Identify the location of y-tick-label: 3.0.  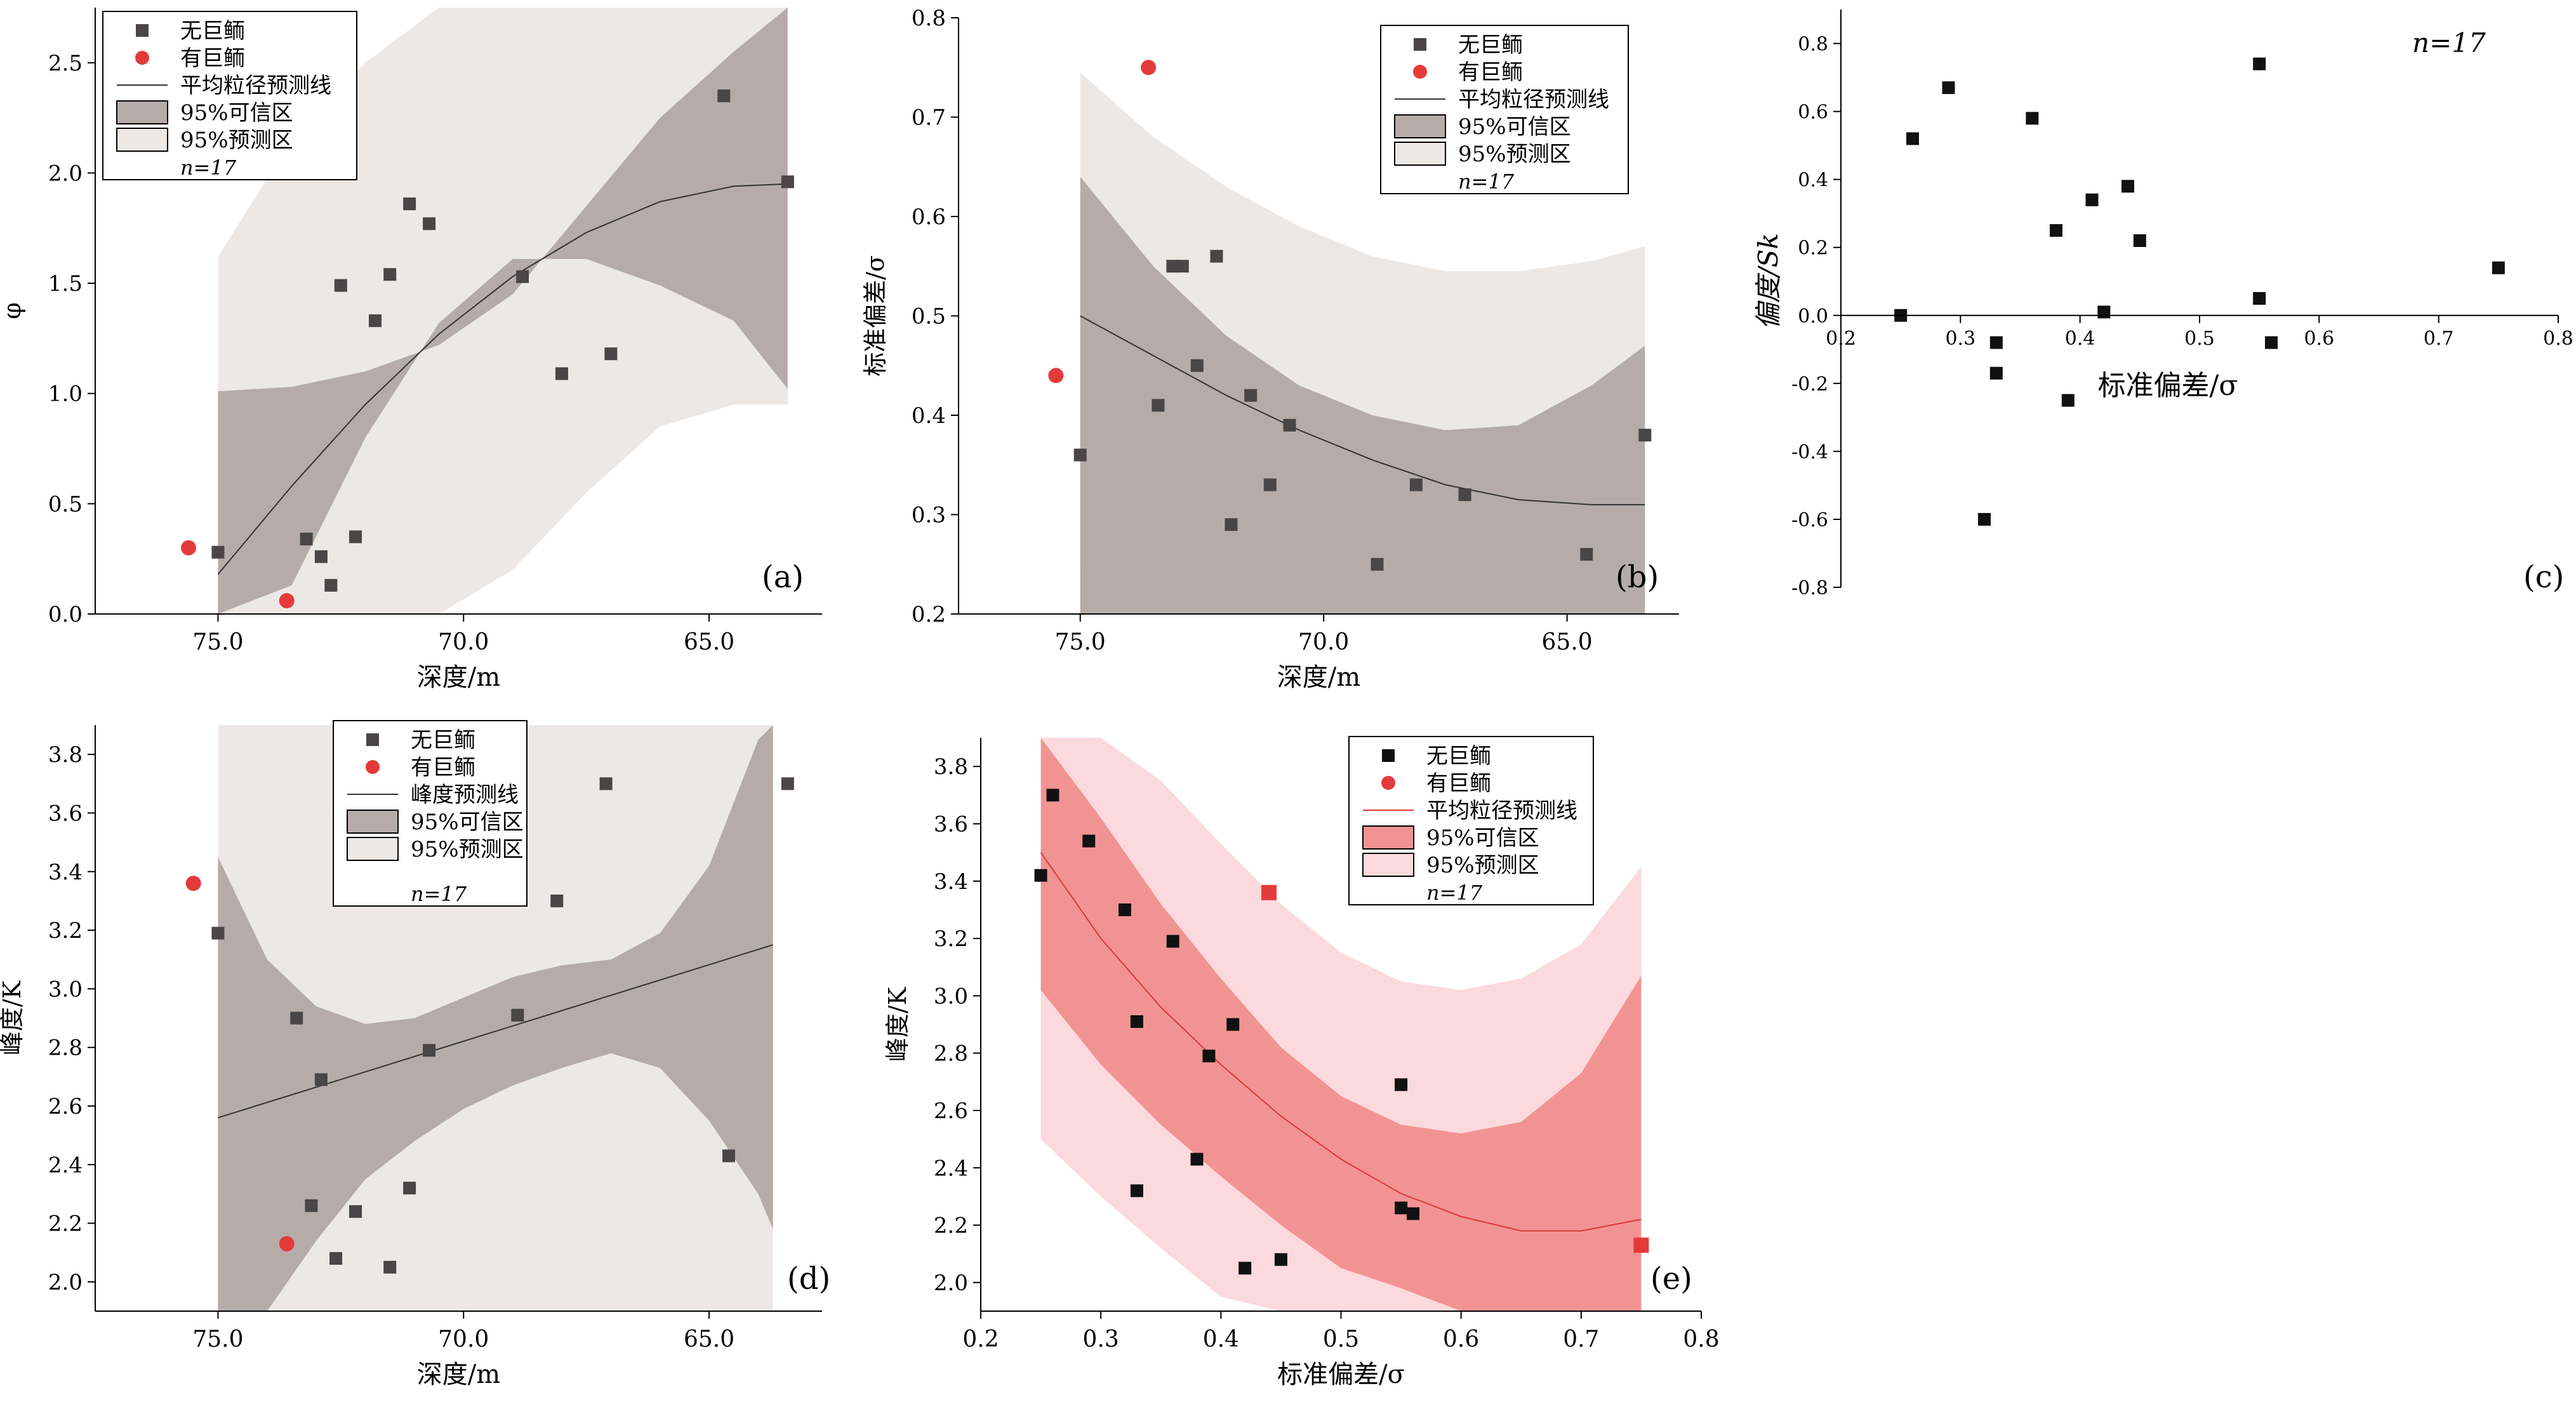
(951, 996).